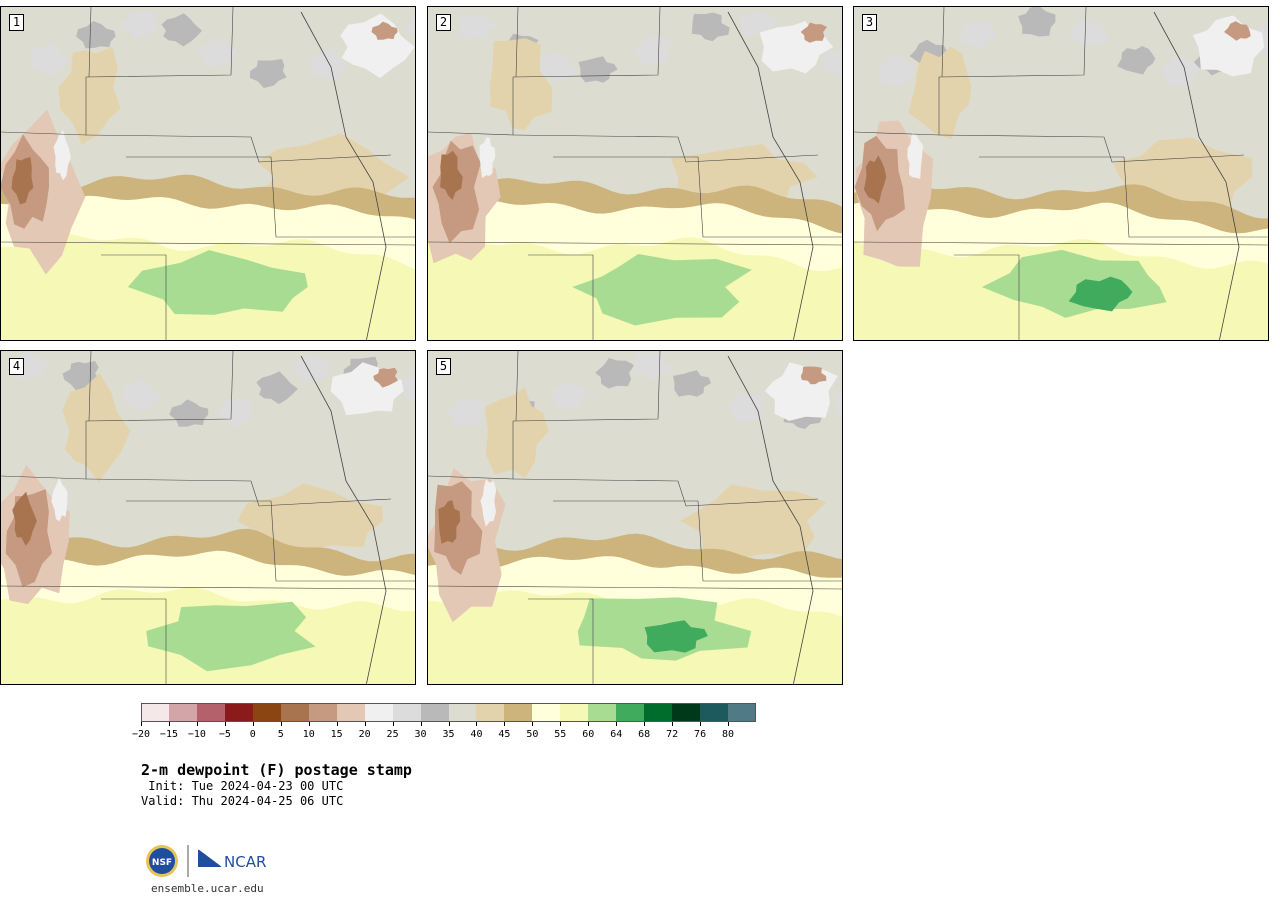  I want to click on panel-label: 2, so click(443, 22).